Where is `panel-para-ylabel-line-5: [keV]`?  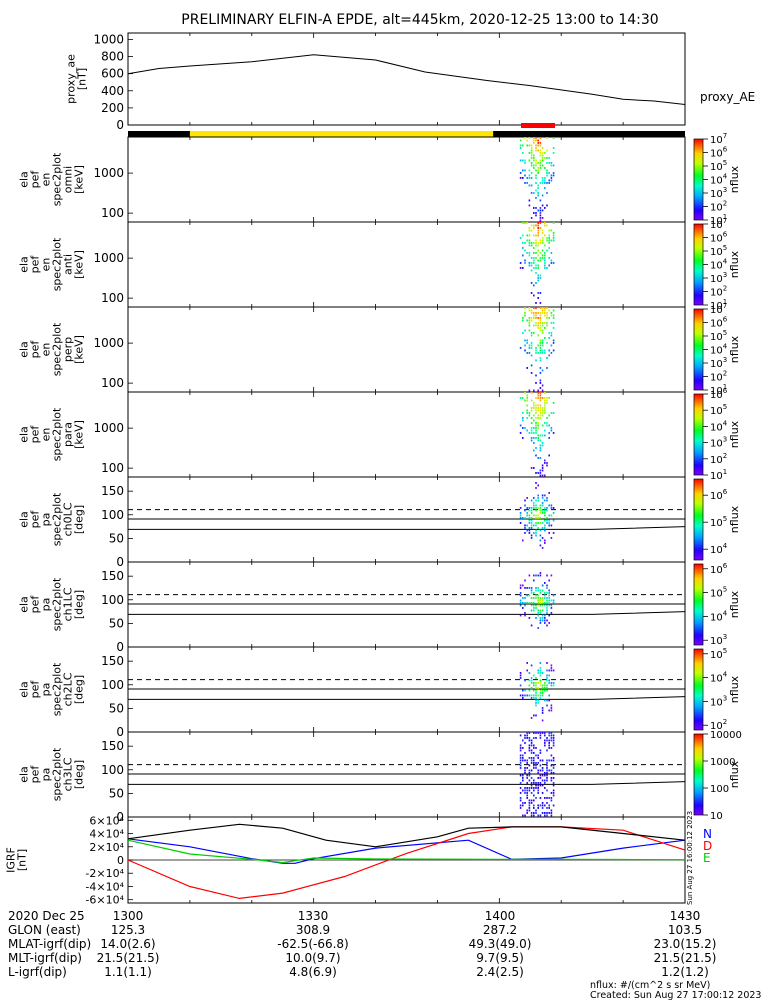 panel-para-ylabel-line-5: [keV] is located at coordinates (79, 434).